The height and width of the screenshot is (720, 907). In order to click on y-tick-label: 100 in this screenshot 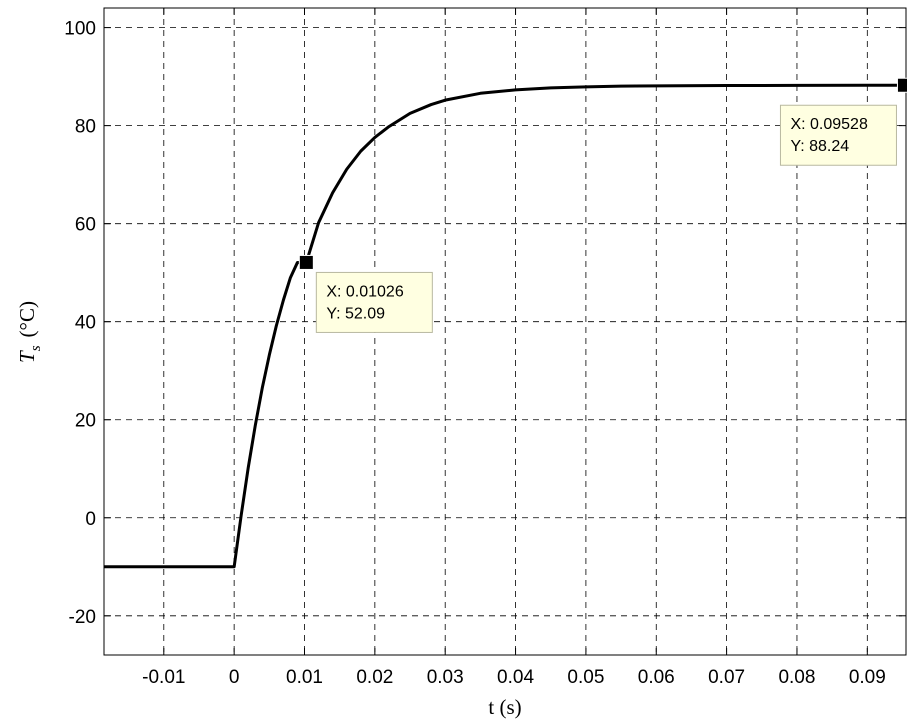, I will do `click(80, 29)`.